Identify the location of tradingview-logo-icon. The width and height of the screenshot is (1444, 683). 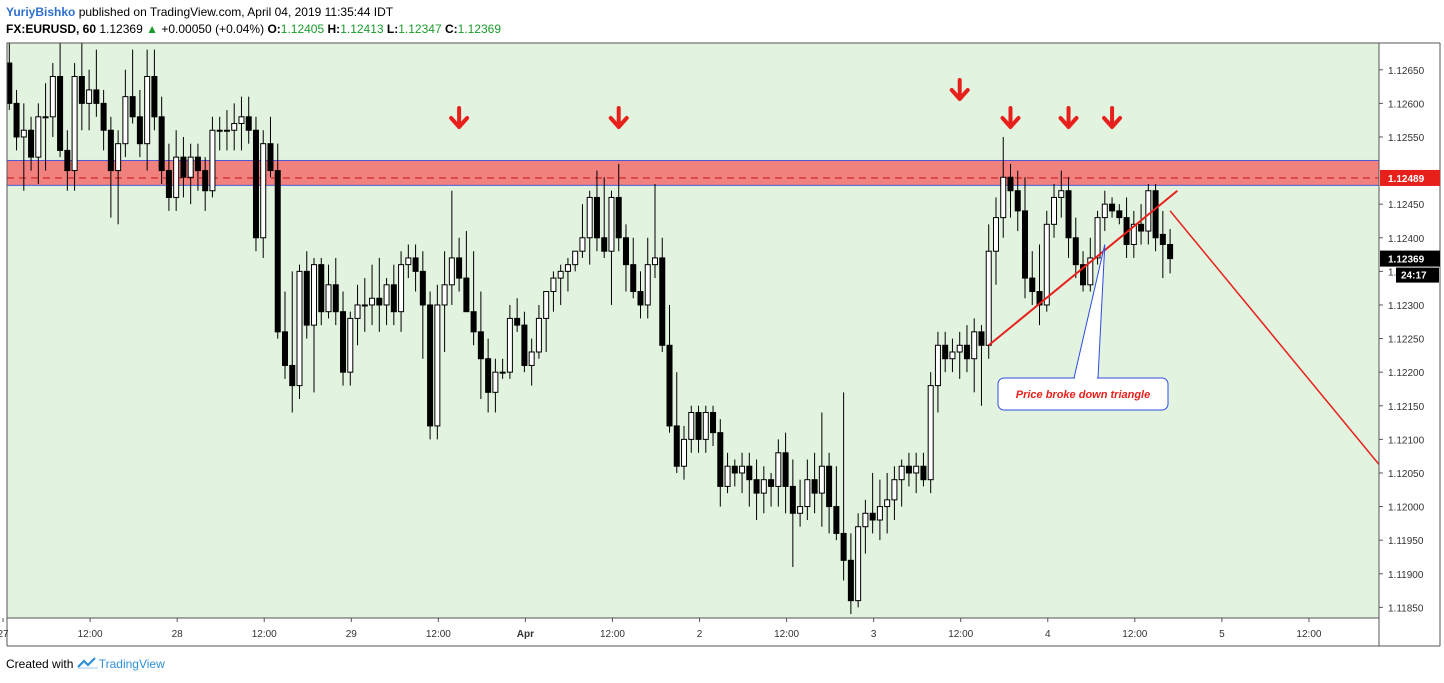
(87, 664).